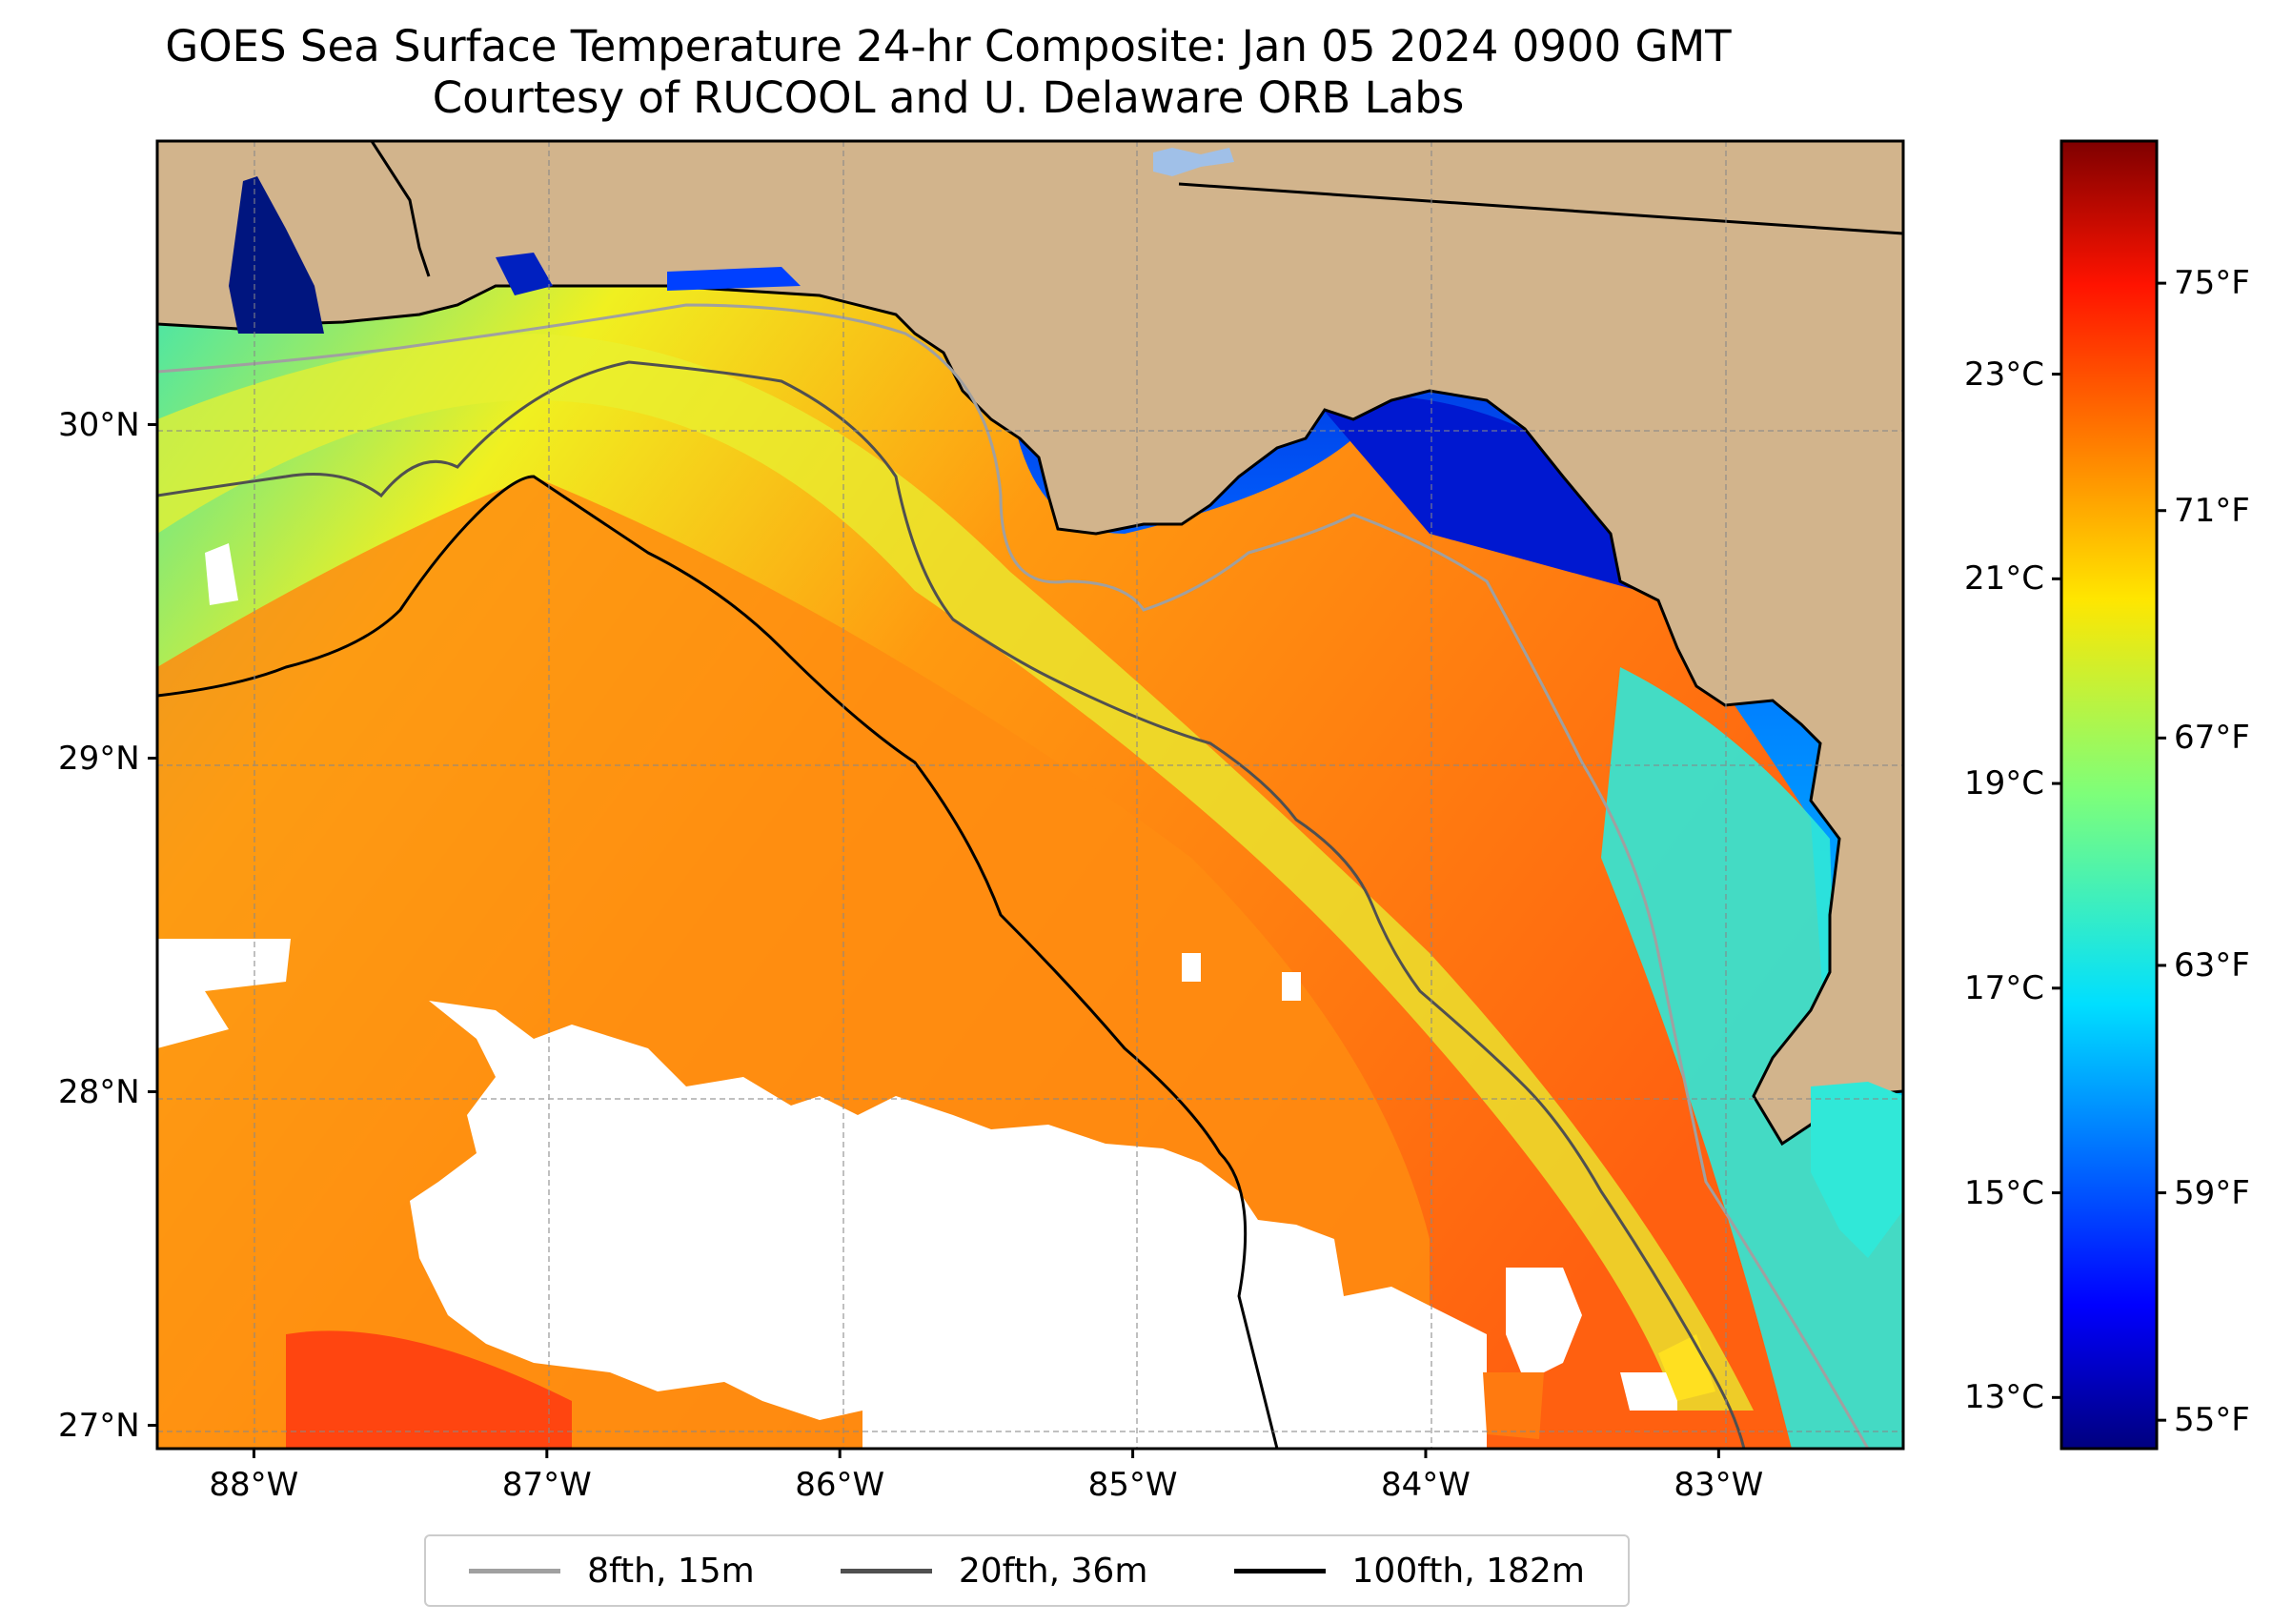  I want to click on legend-swatch-100fth, so click(1279, 1570).